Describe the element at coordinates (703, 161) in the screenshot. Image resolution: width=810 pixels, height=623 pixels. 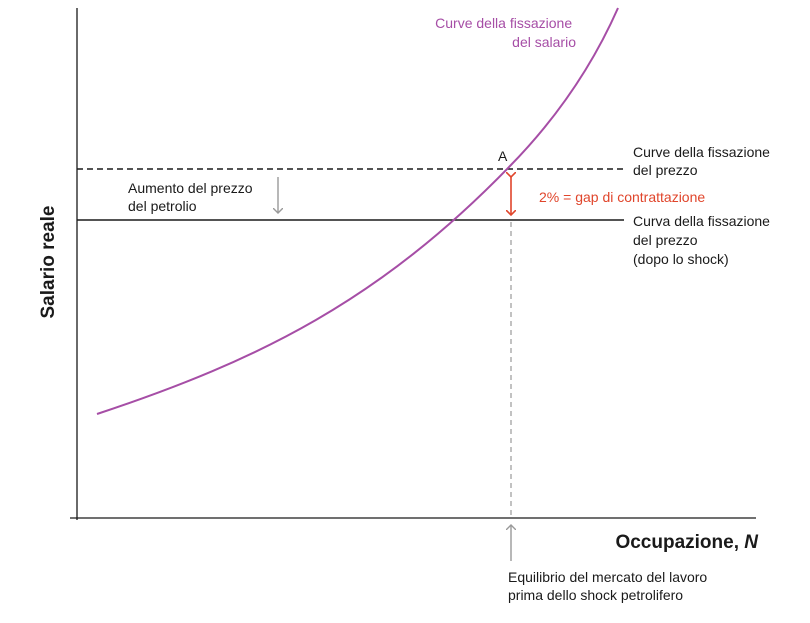
I see `price-curve-before-label: Curve della fissazione del prezzo` at that location.